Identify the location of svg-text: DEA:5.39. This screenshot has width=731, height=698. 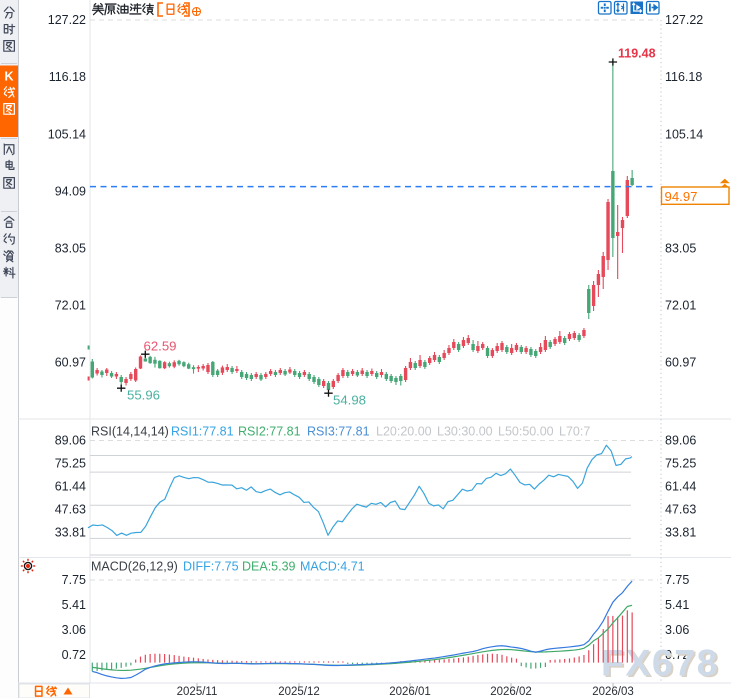
(269, 567).